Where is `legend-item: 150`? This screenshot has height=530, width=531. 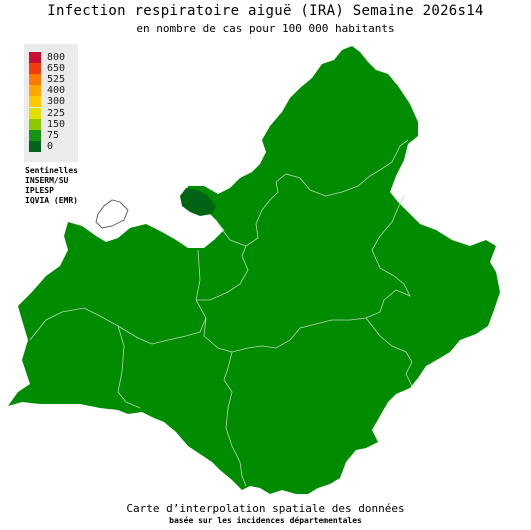
legend-item: 150 is located at coordinates (47, 124).